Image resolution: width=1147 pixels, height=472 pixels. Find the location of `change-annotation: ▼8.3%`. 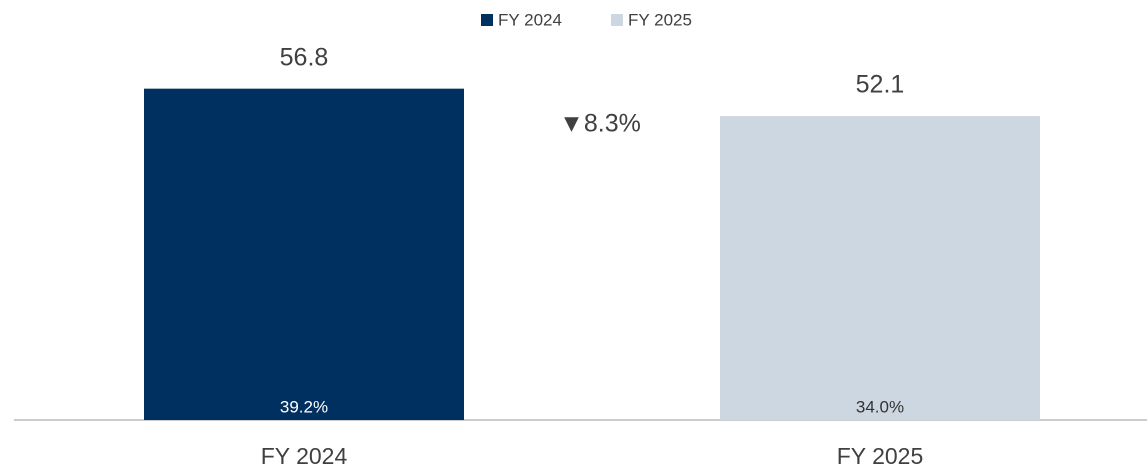

change-annotation: ▼8.3% is located at coordinates (600, 124).